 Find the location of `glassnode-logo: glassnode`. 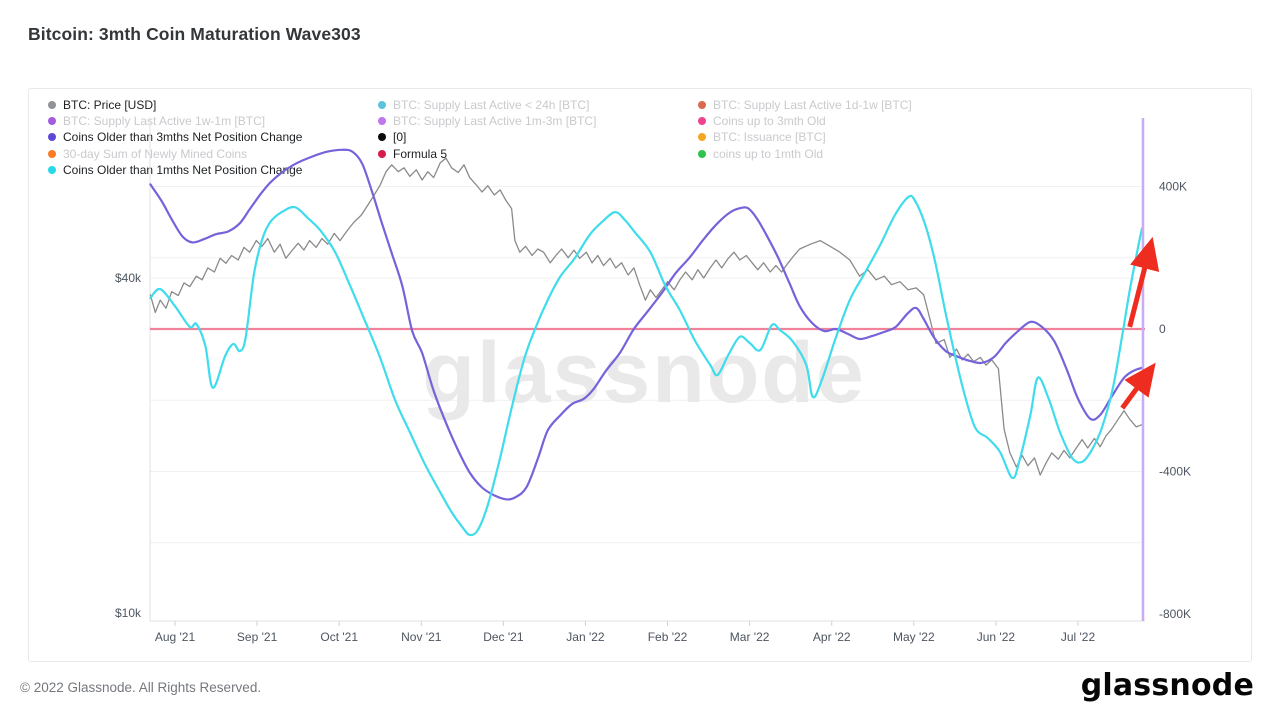

glassnode-logo: glassnode is located at coordinates (1167, 685).